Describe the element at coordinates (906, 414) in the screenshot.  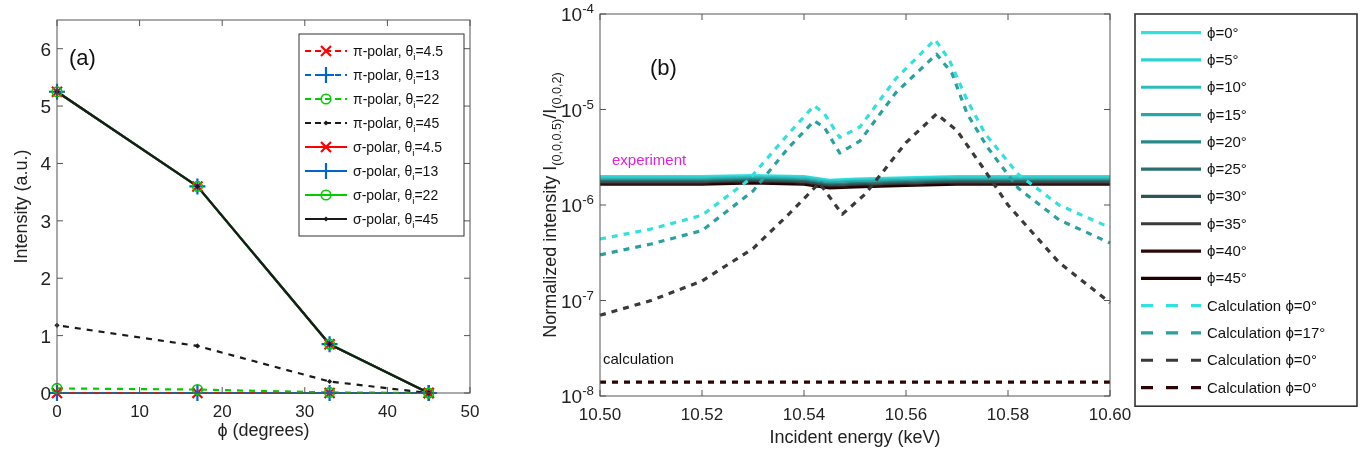
I see `x-tick-label: 10.56` at that location.